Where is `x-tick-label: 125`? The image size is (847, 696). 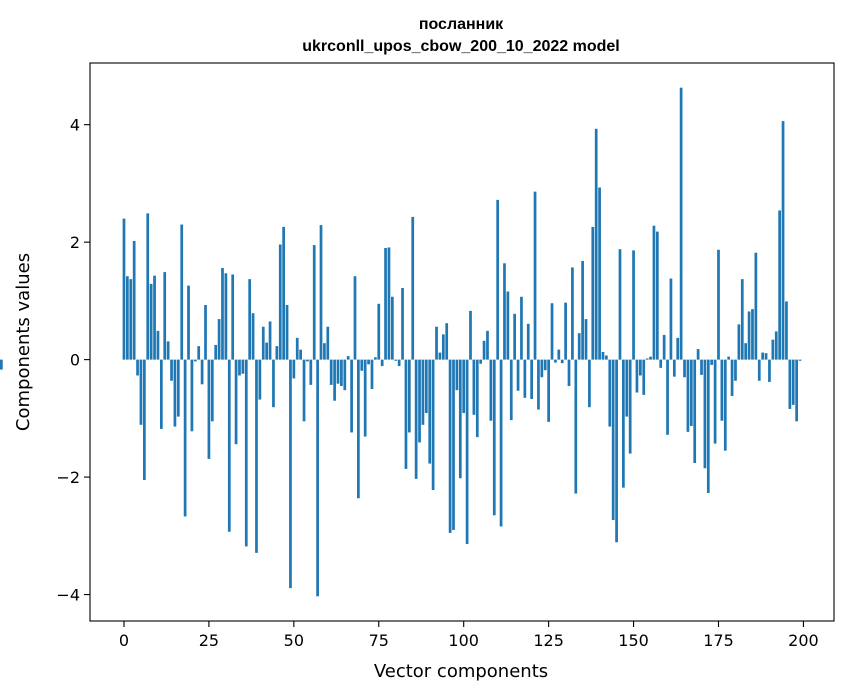 x-tick-label: 125 is located at coordinates (548, 640).